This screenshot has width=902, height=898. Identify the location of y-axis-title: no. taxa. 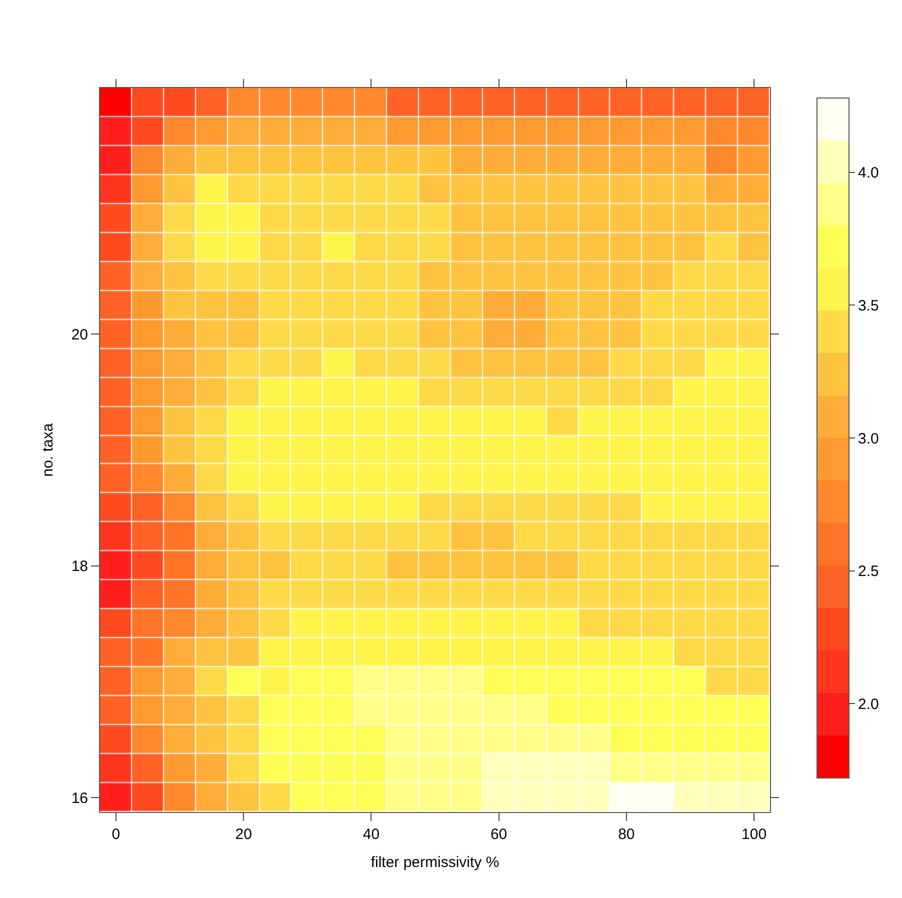
(48, 449).